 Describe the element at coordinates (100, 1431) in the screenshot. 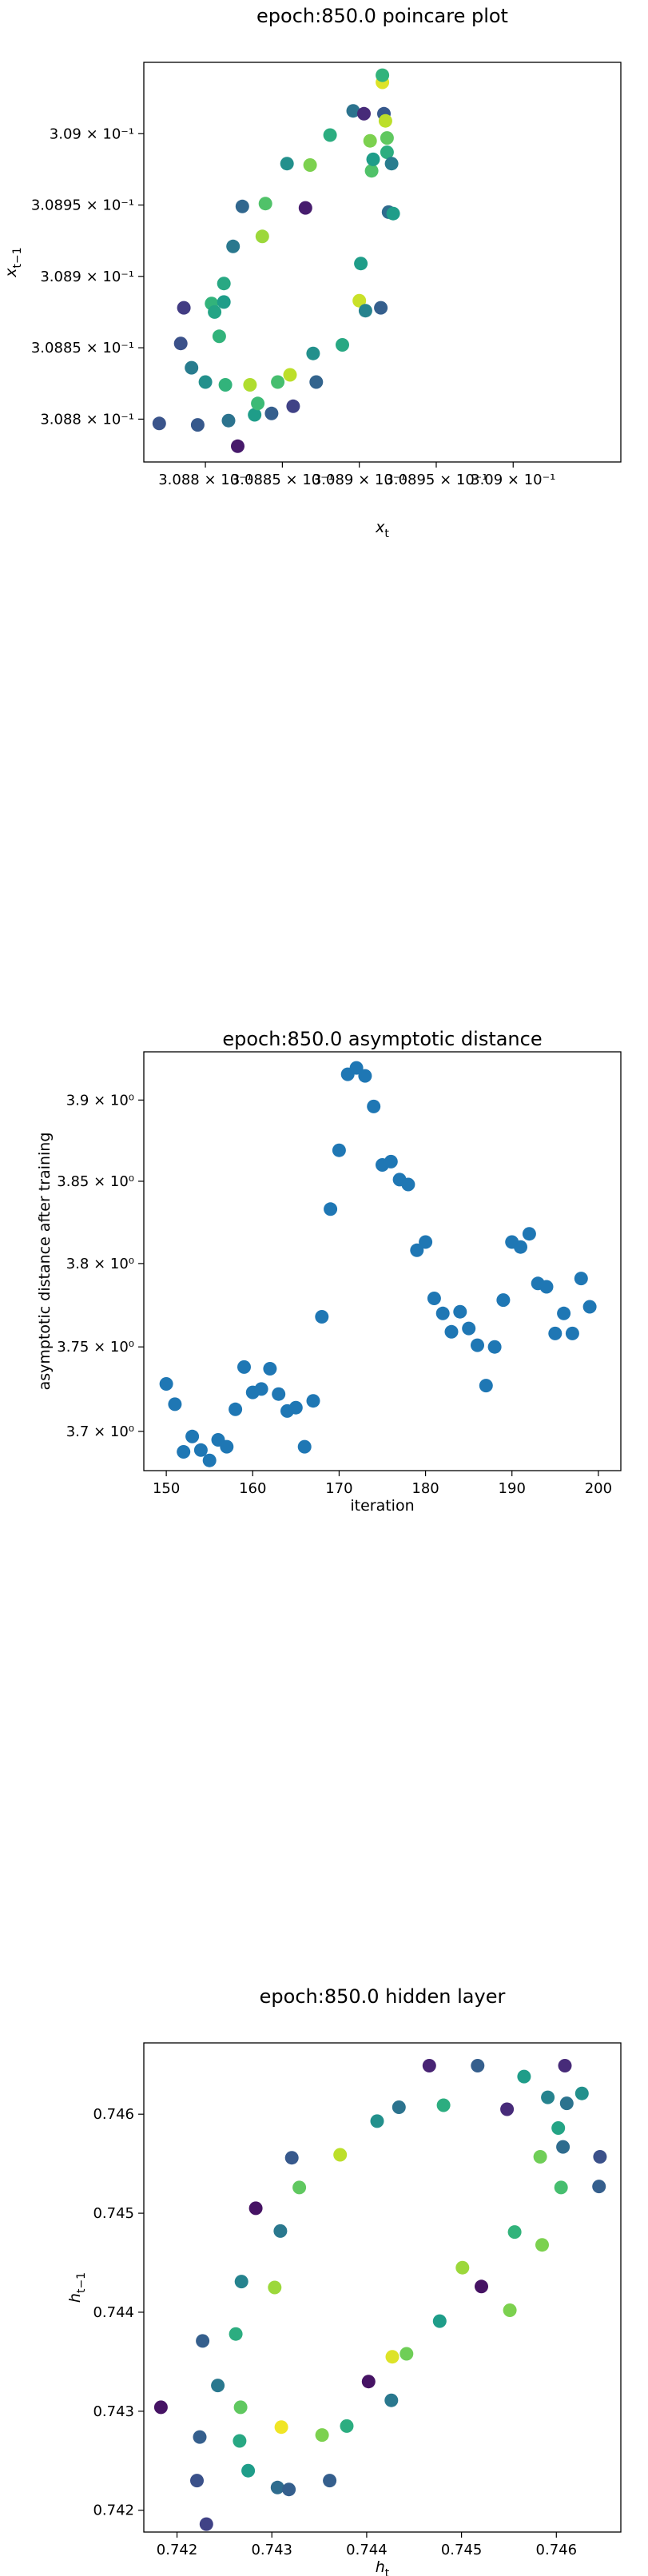

I see `y-tick-label: 3.7 × 10⁰` at that location.